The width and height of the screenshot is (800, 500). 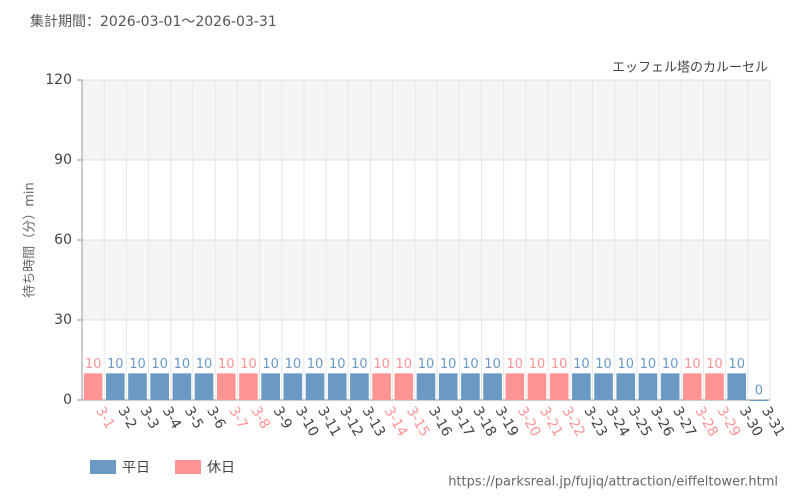 What do you see at coordinates (690, 68) in the screenshot?
I see `chart-subtitle: エッフェル塔のカルーセル` at bounding box center [690, 68].